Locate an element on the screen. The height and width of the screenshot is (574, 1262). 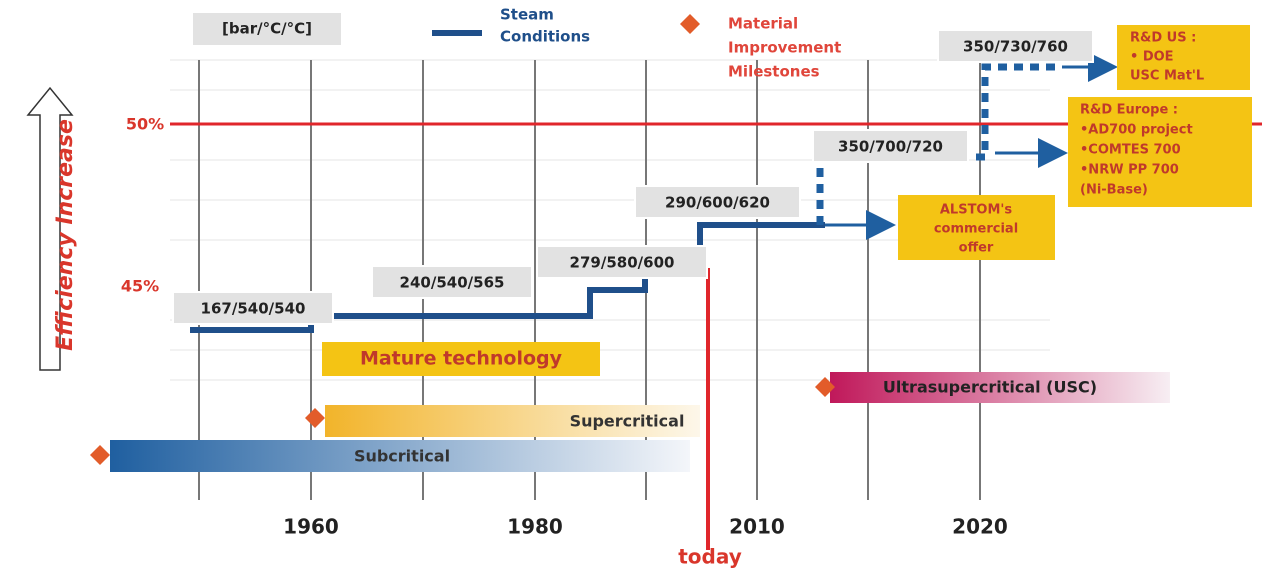
efficiency-arrow is located at coordinates (50, 228).